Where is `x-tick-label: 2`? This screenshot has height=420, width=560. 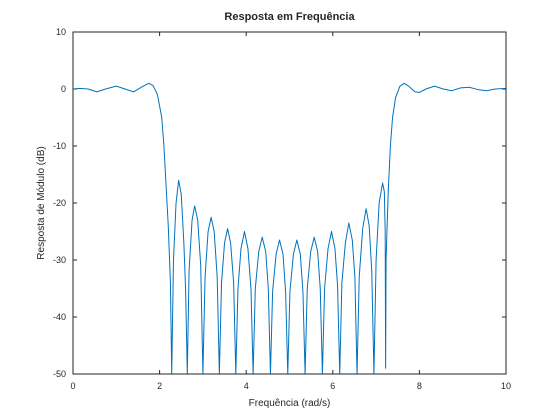
x-tick-label: 2 is located at coordinates (159, 386).